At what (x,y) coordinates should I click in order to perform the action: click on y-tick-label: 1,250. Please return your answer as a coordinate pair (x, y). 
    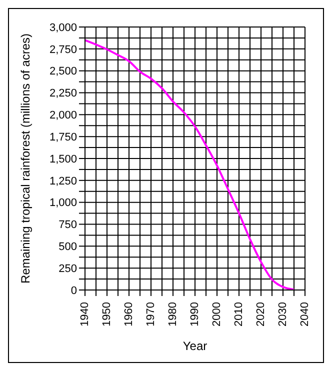
    Looking at the image, I should click on (63, 181).